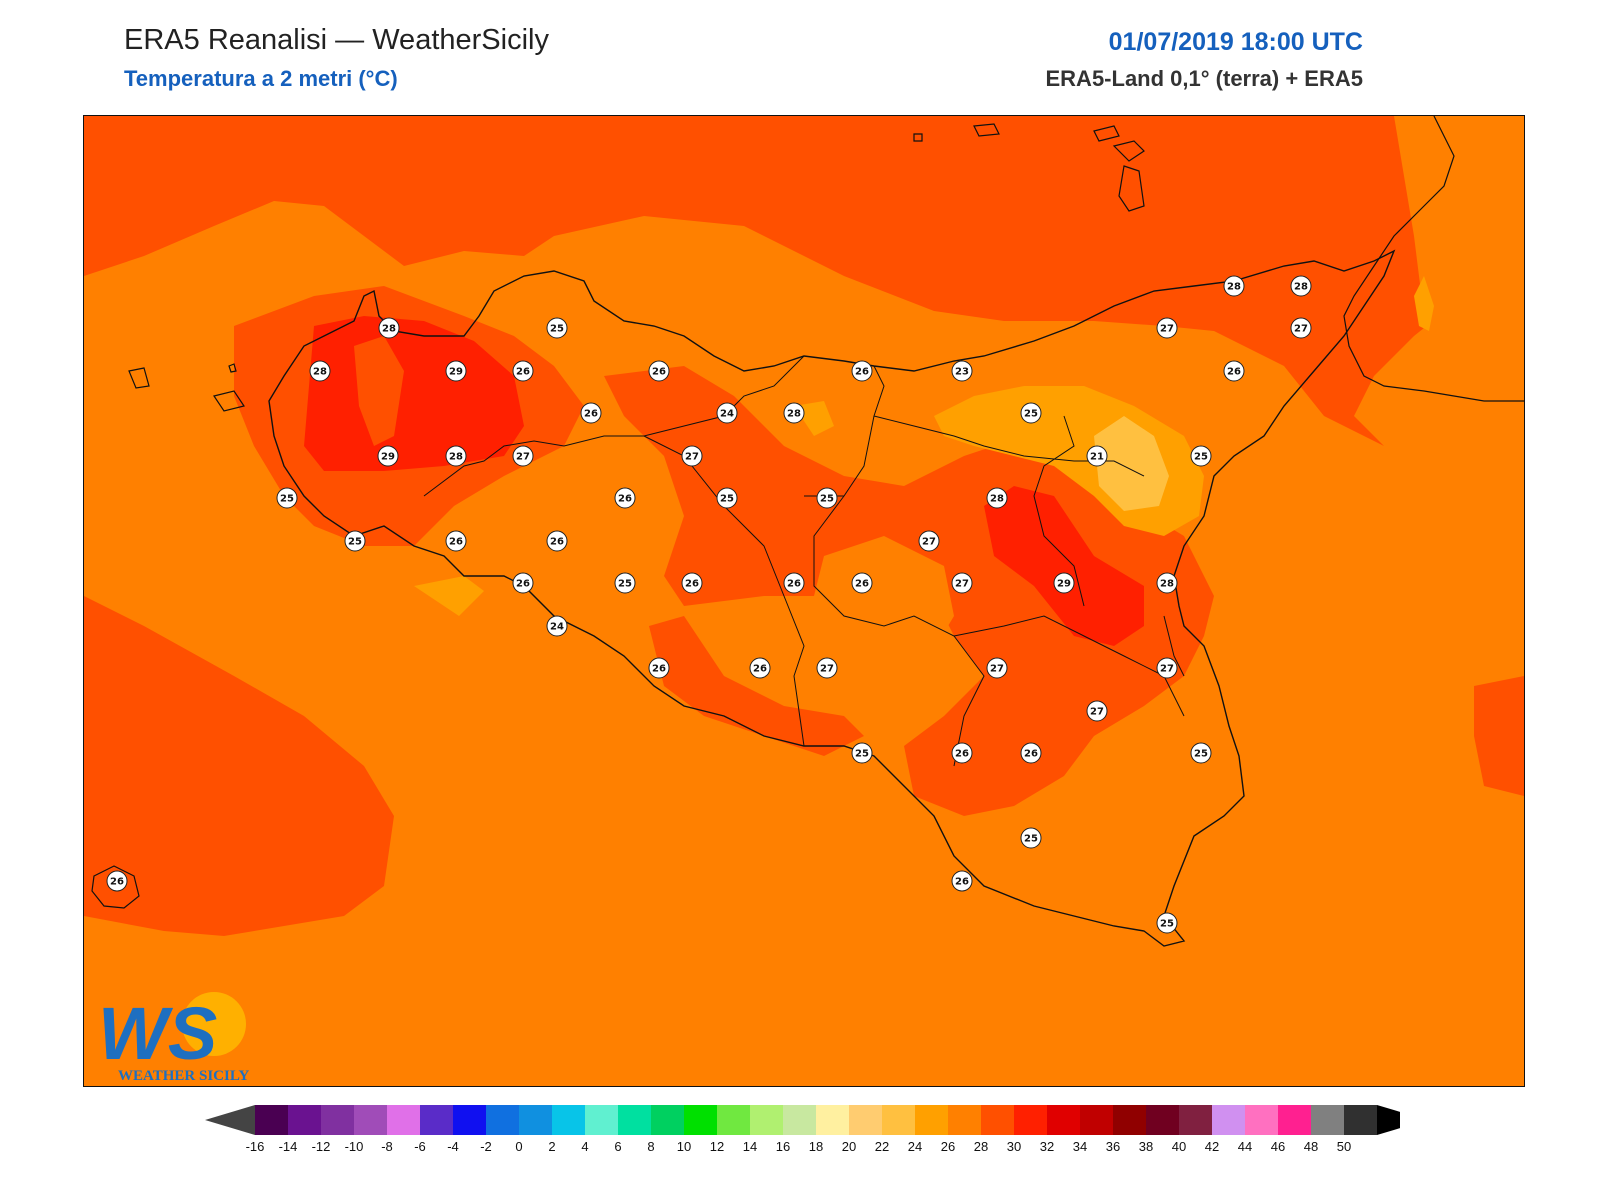  What do you see at coordinates (379, 391) in the screenshot?
I see `field-26-28-west-inner` at bounding box center [379, 391].